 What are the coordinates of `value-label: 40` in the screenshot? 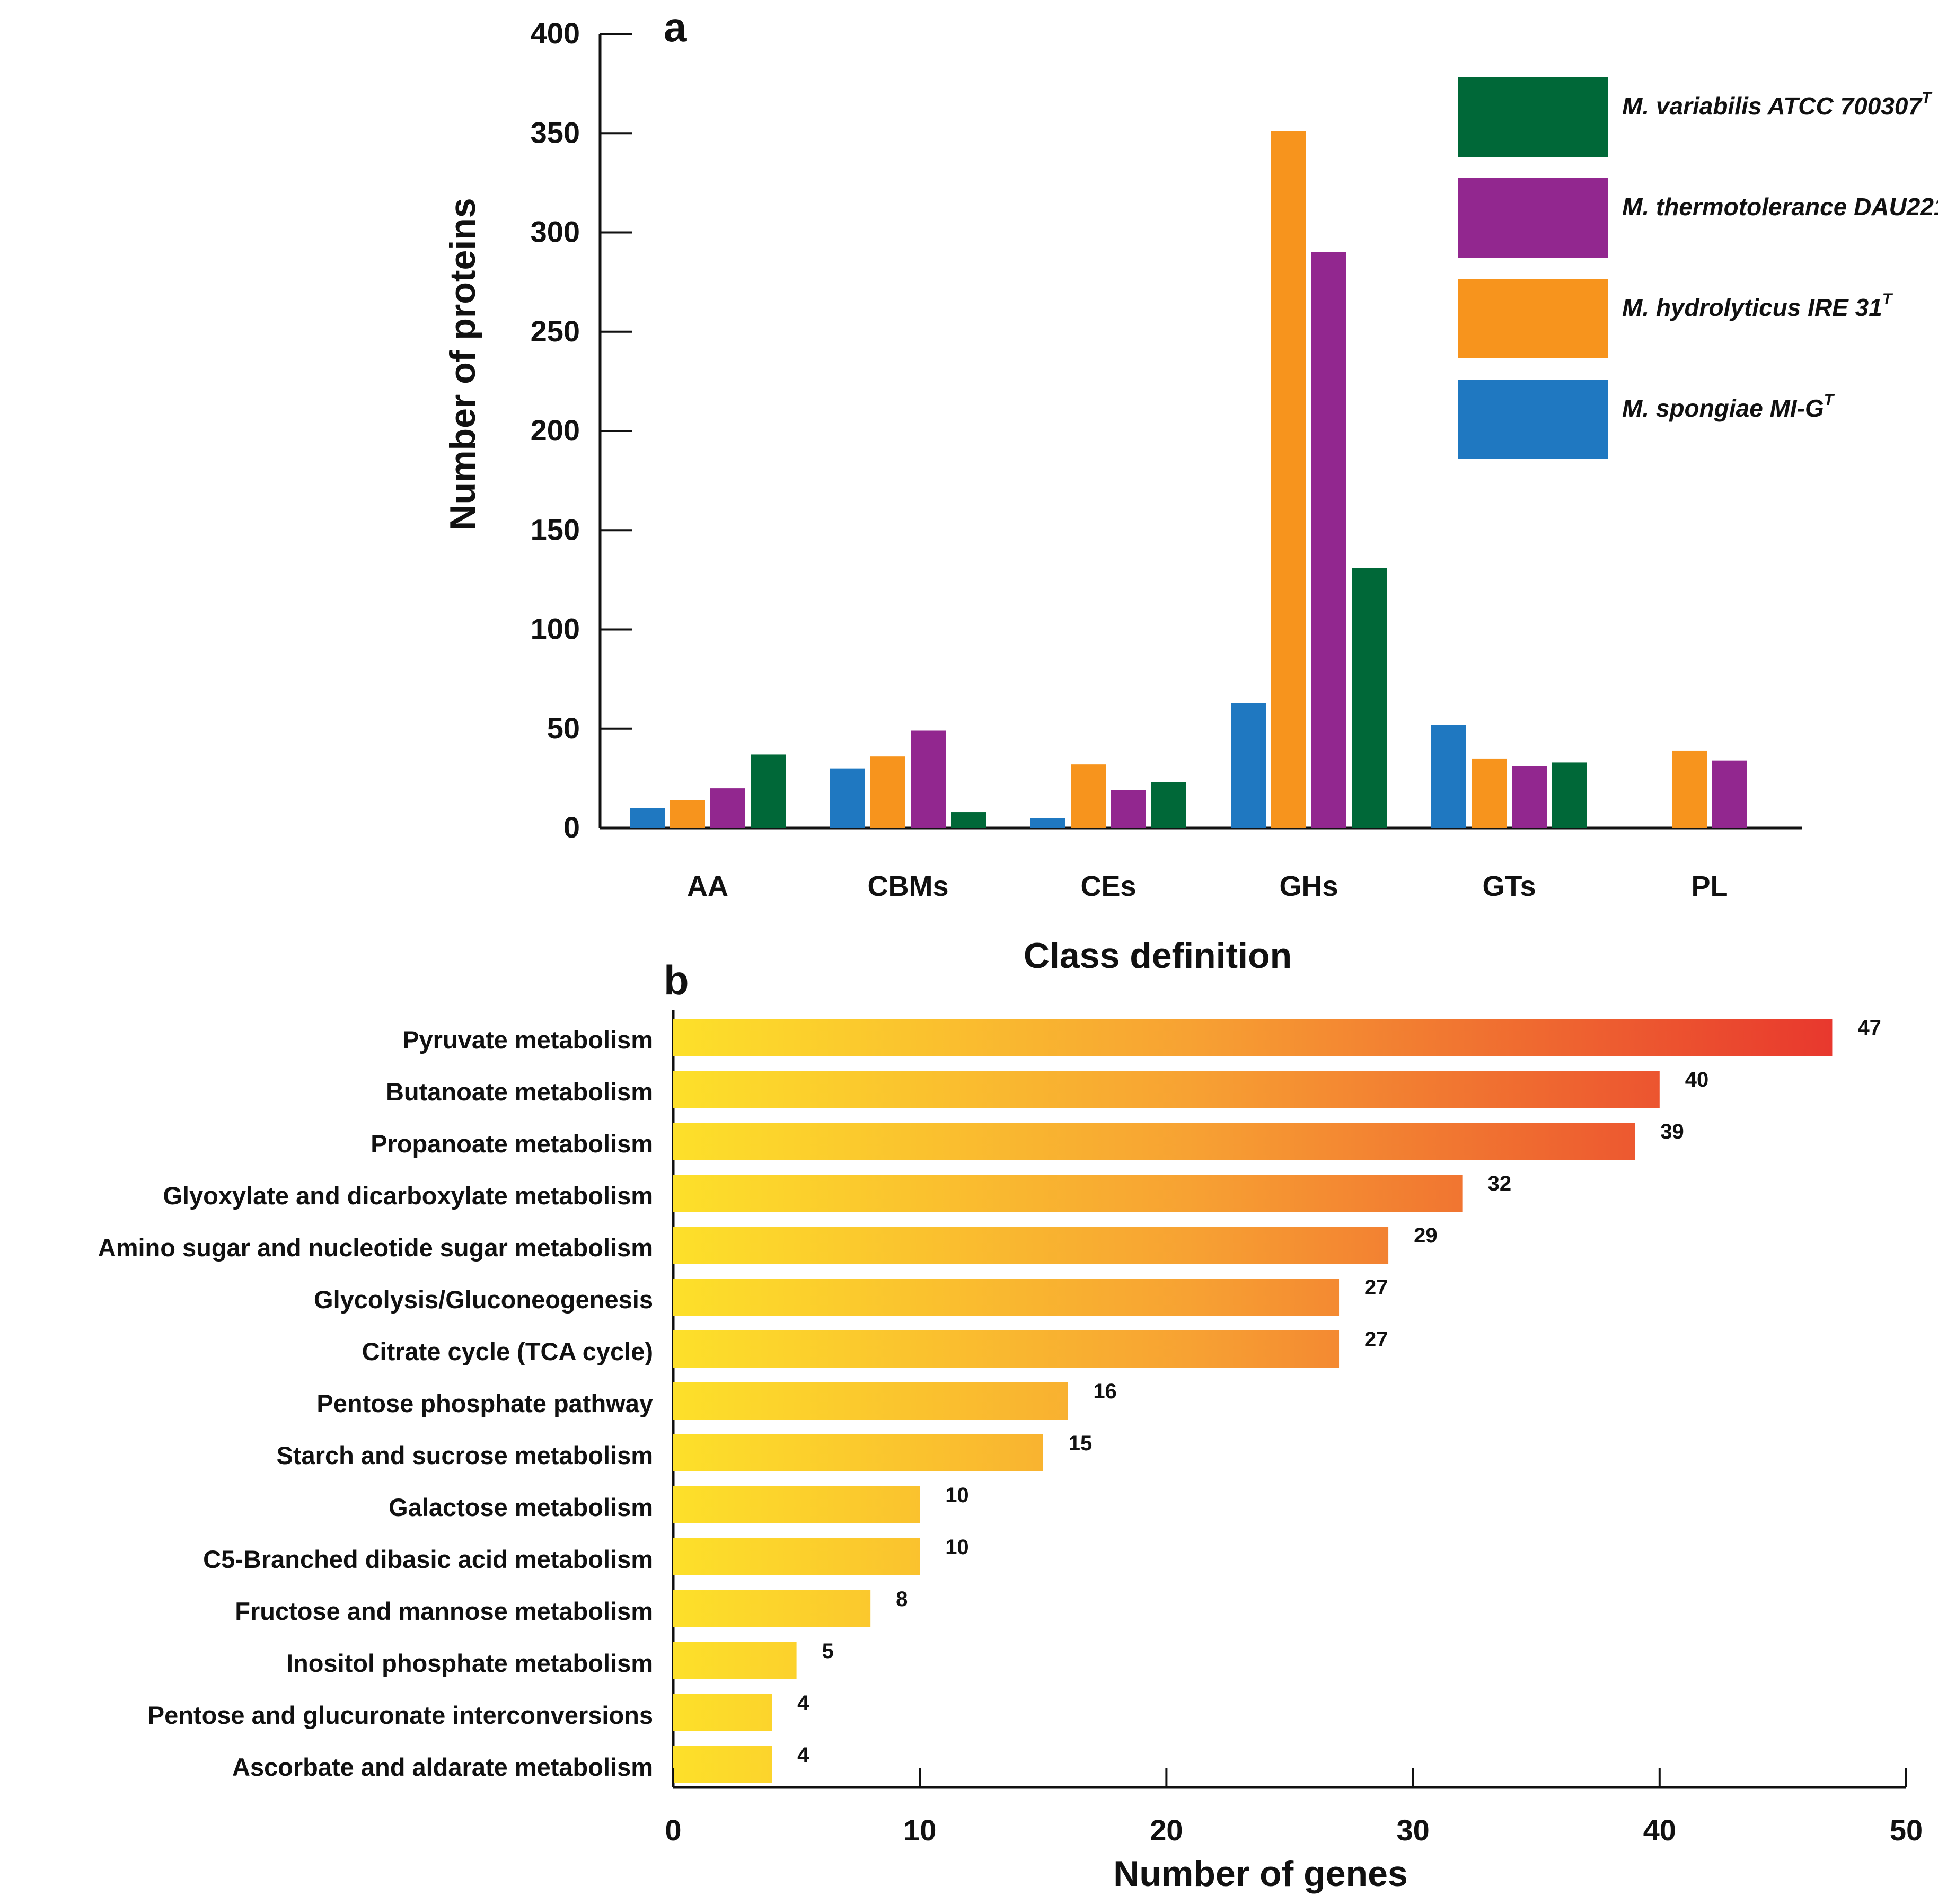 It's located at (1697, 1079).